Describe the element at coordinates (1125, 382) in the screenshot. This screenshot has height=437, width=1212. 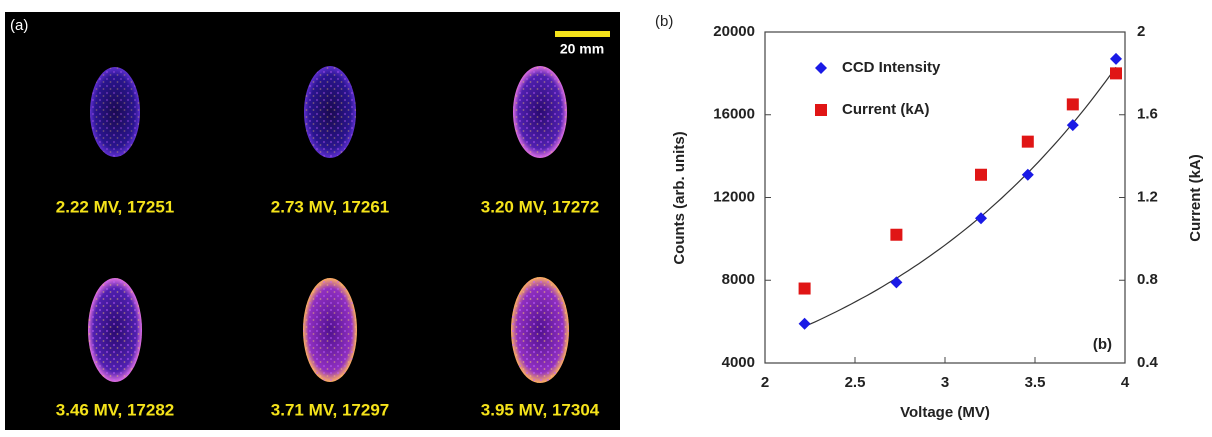
I see `x-tick-label: 4` at that location.